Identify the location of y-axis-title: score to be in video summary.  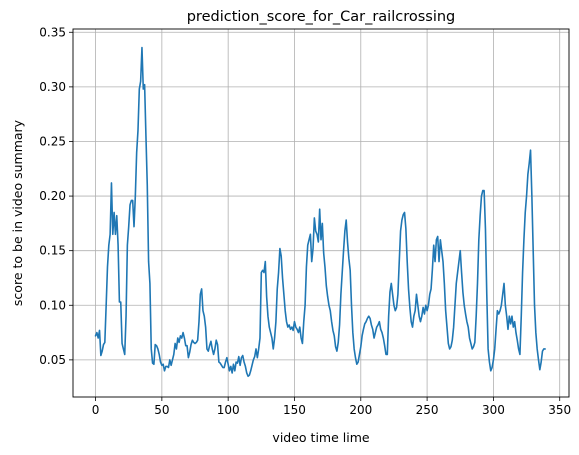
(17, 212).